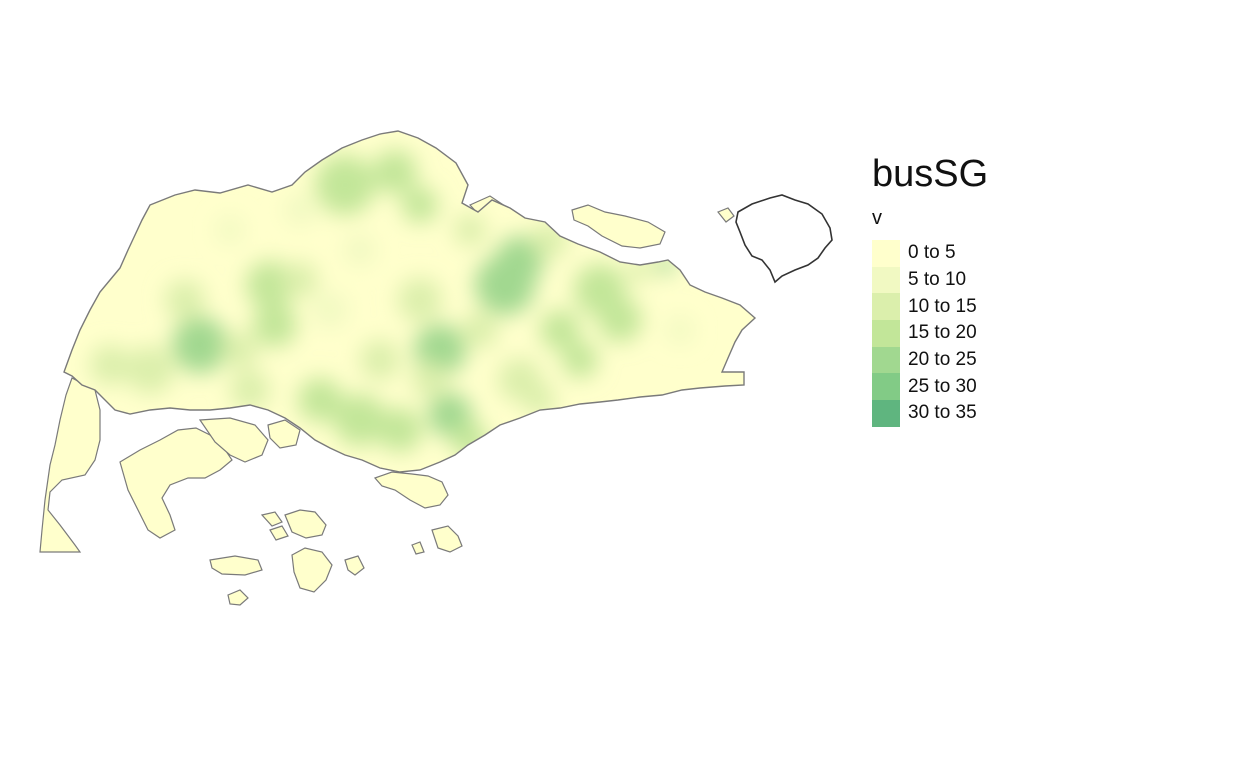  I want to click on legend-item: 15 to 20, so click(930, 333).